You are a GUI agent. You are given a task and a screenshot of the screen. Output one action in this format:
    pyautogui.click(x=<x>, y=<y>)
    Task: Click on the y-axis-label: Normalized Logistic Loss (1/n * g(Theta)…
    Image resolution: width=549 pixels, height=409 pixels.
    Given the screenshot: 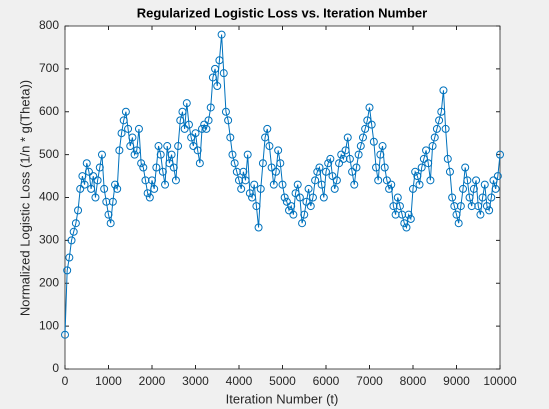 What is the action you would take?
    pyautogui.click(x=24, y=198)
    